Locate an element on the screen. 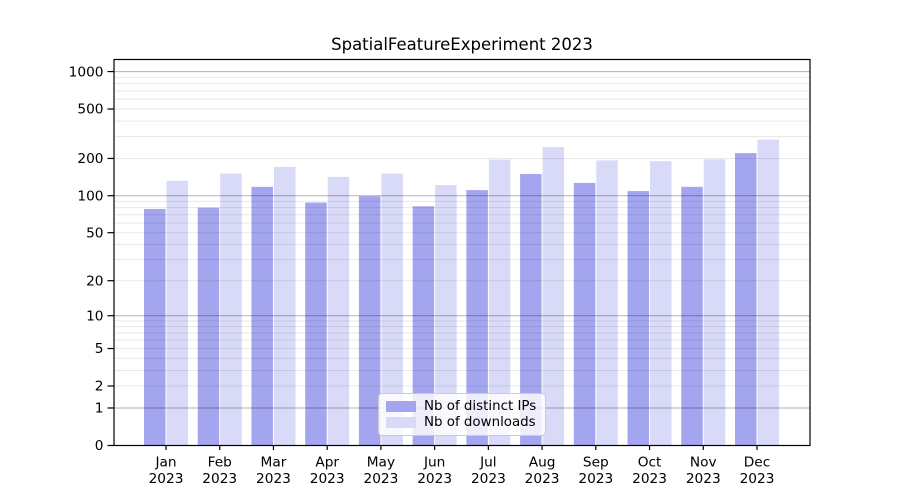  x-tick-label-month-6: Jul is located at coordinates (488, 463).